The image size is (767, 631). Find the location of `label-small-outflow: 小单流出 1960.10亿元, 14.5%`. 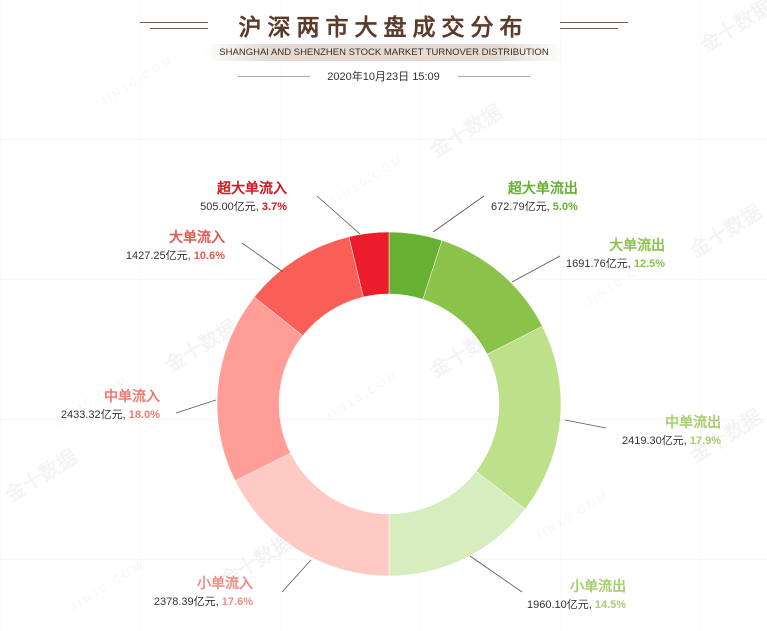

label-small-outflow: 小单流出 1960.10亿元, 14.5% is located at coordinates (577, 594).